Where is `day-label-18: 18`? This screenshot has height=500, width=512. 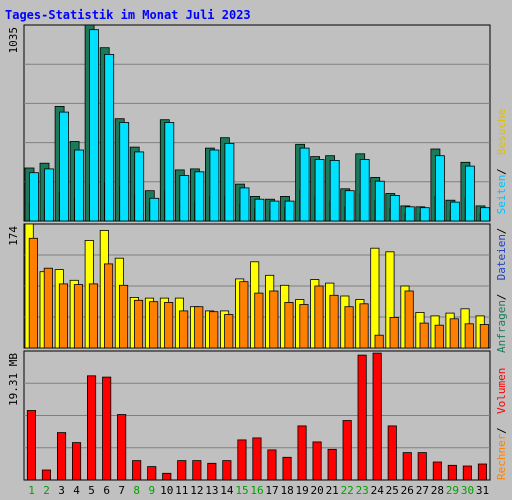 day-label-18: 18 is located at coordinates (286, 490).